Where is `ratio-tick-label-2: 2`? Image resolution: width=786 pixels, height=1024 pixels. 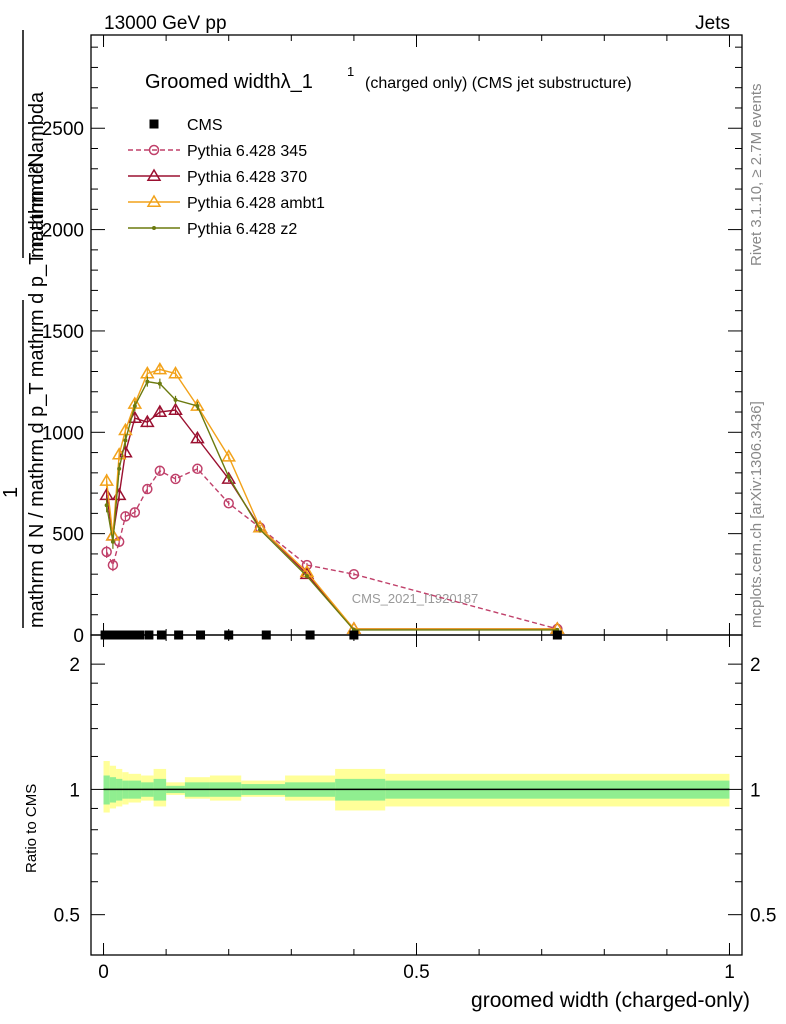
ratio-tick-label-2: 2 is located at coordinates (74, 665).